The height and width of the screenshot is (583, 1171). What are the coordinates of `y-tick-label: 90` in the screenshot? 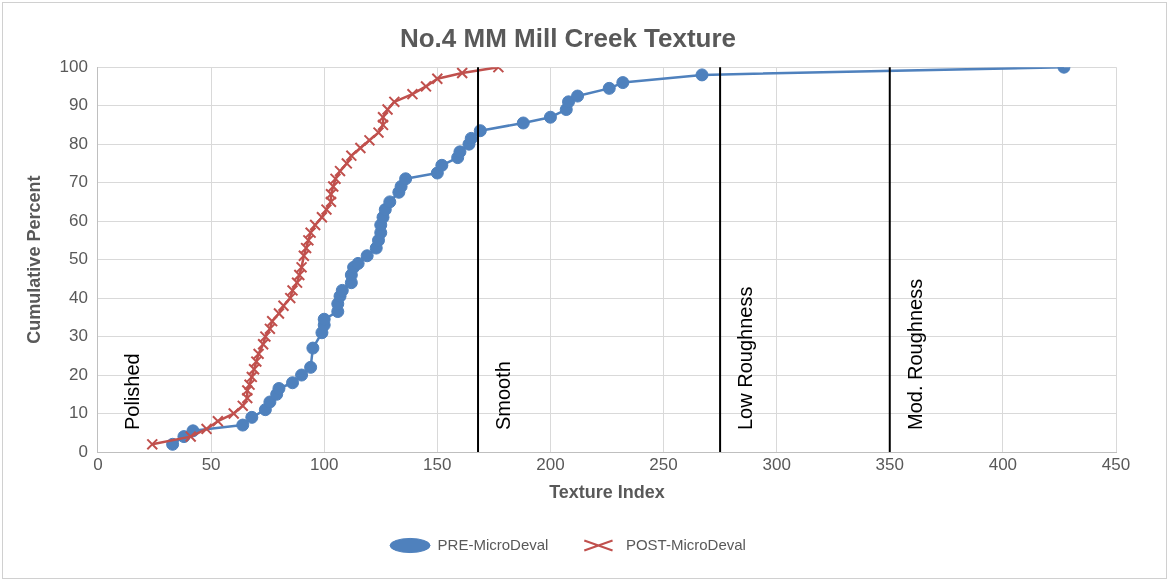 It's located at (78, 105).